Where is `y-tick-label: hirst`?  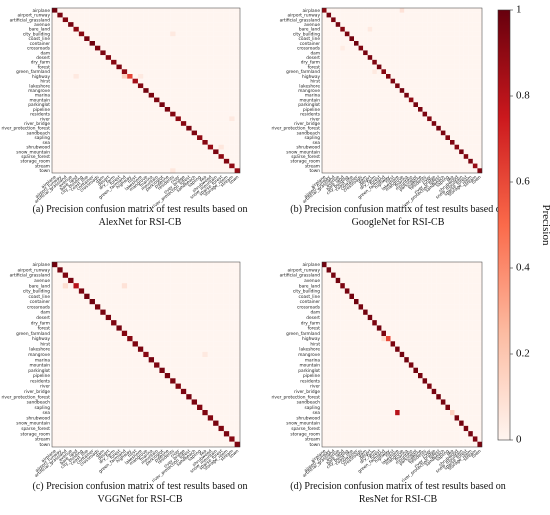
y-tick-label: hirst is located at coordinates (45, 82).